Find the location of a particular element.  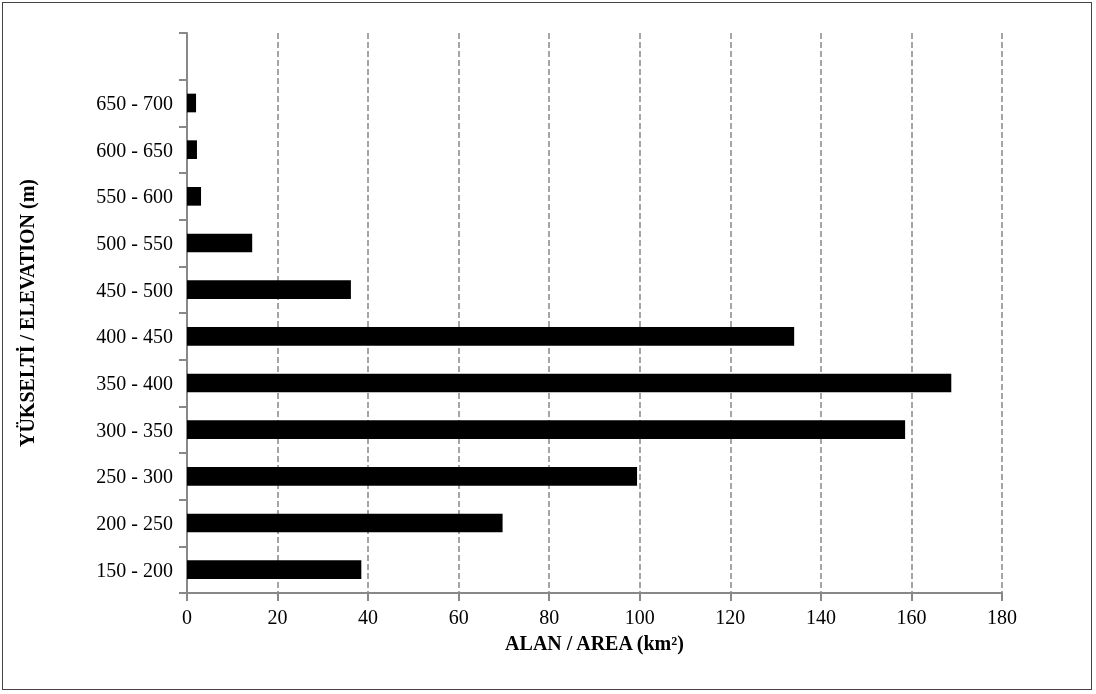

x-tick-label: 160 is located at coordinates (911, 617).